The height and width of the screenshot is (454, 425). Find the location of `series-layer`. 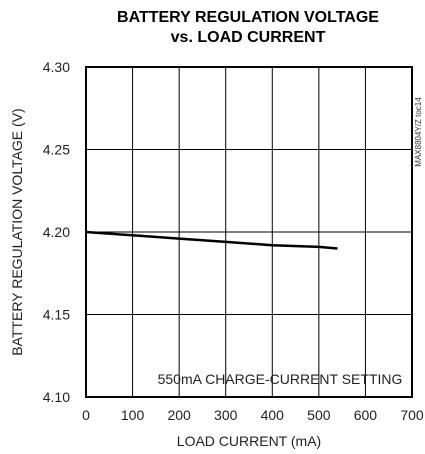

series-layer is located at coordinates (211, 240).